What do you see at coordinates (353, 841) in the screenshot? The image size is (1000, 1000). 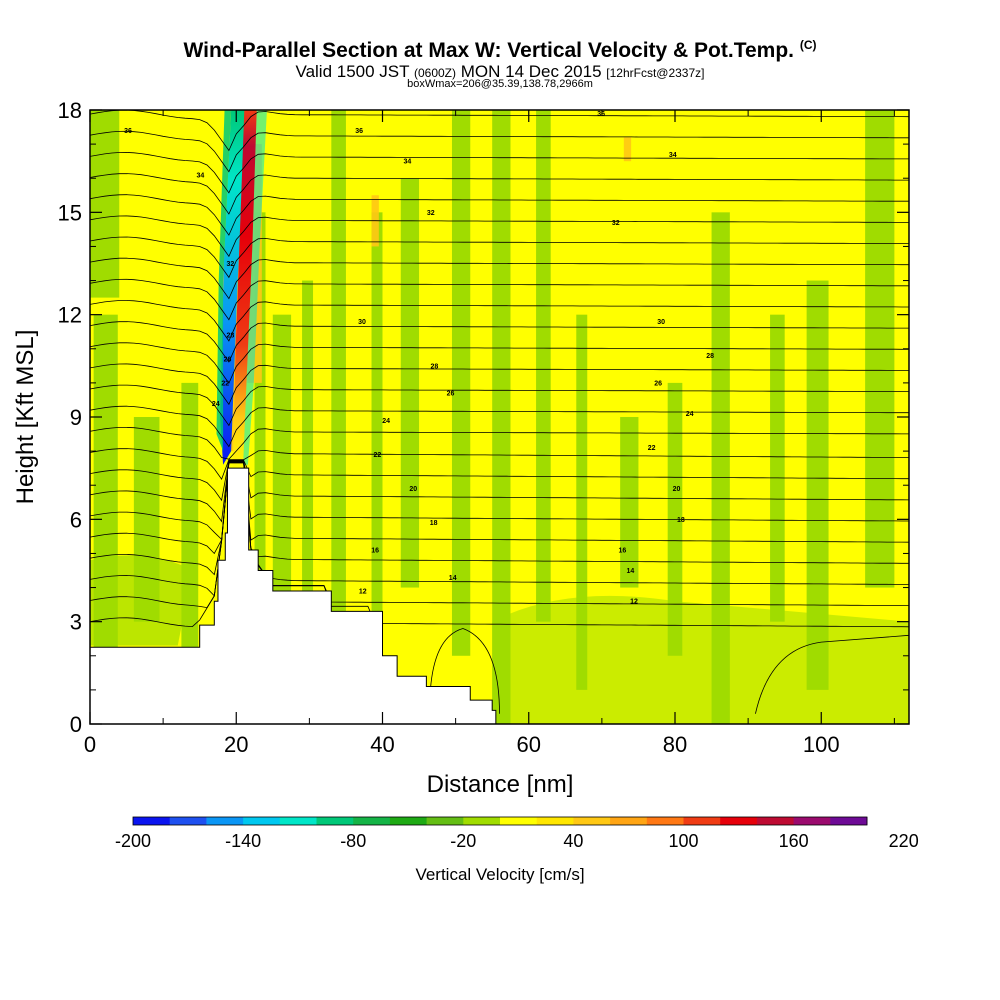 I see `colorbar-label: -80` at bounding box center [353, 841].